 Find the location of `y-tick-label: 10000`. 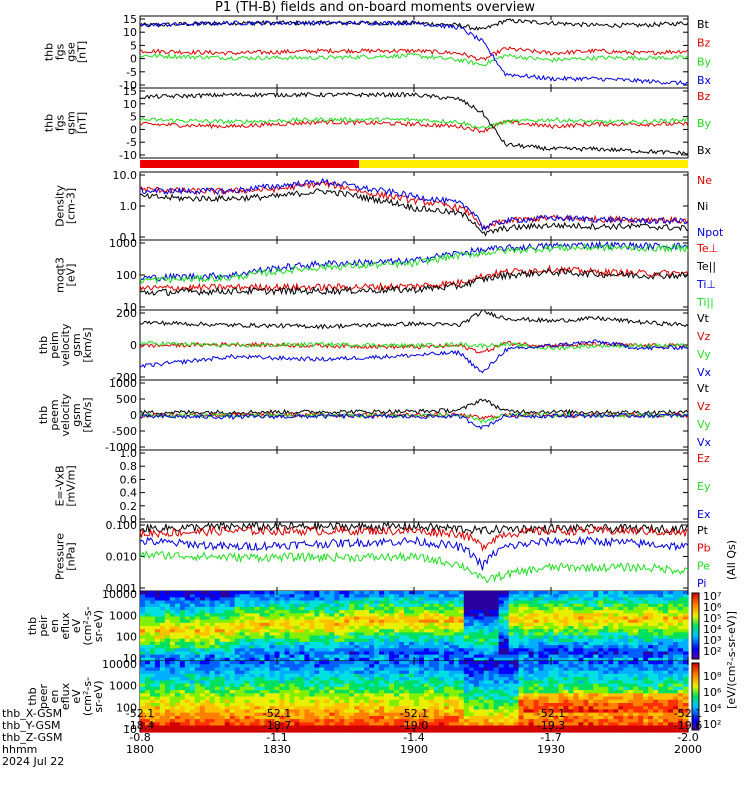

y-tick-label: 10000 is located at coordinates (119, 664).